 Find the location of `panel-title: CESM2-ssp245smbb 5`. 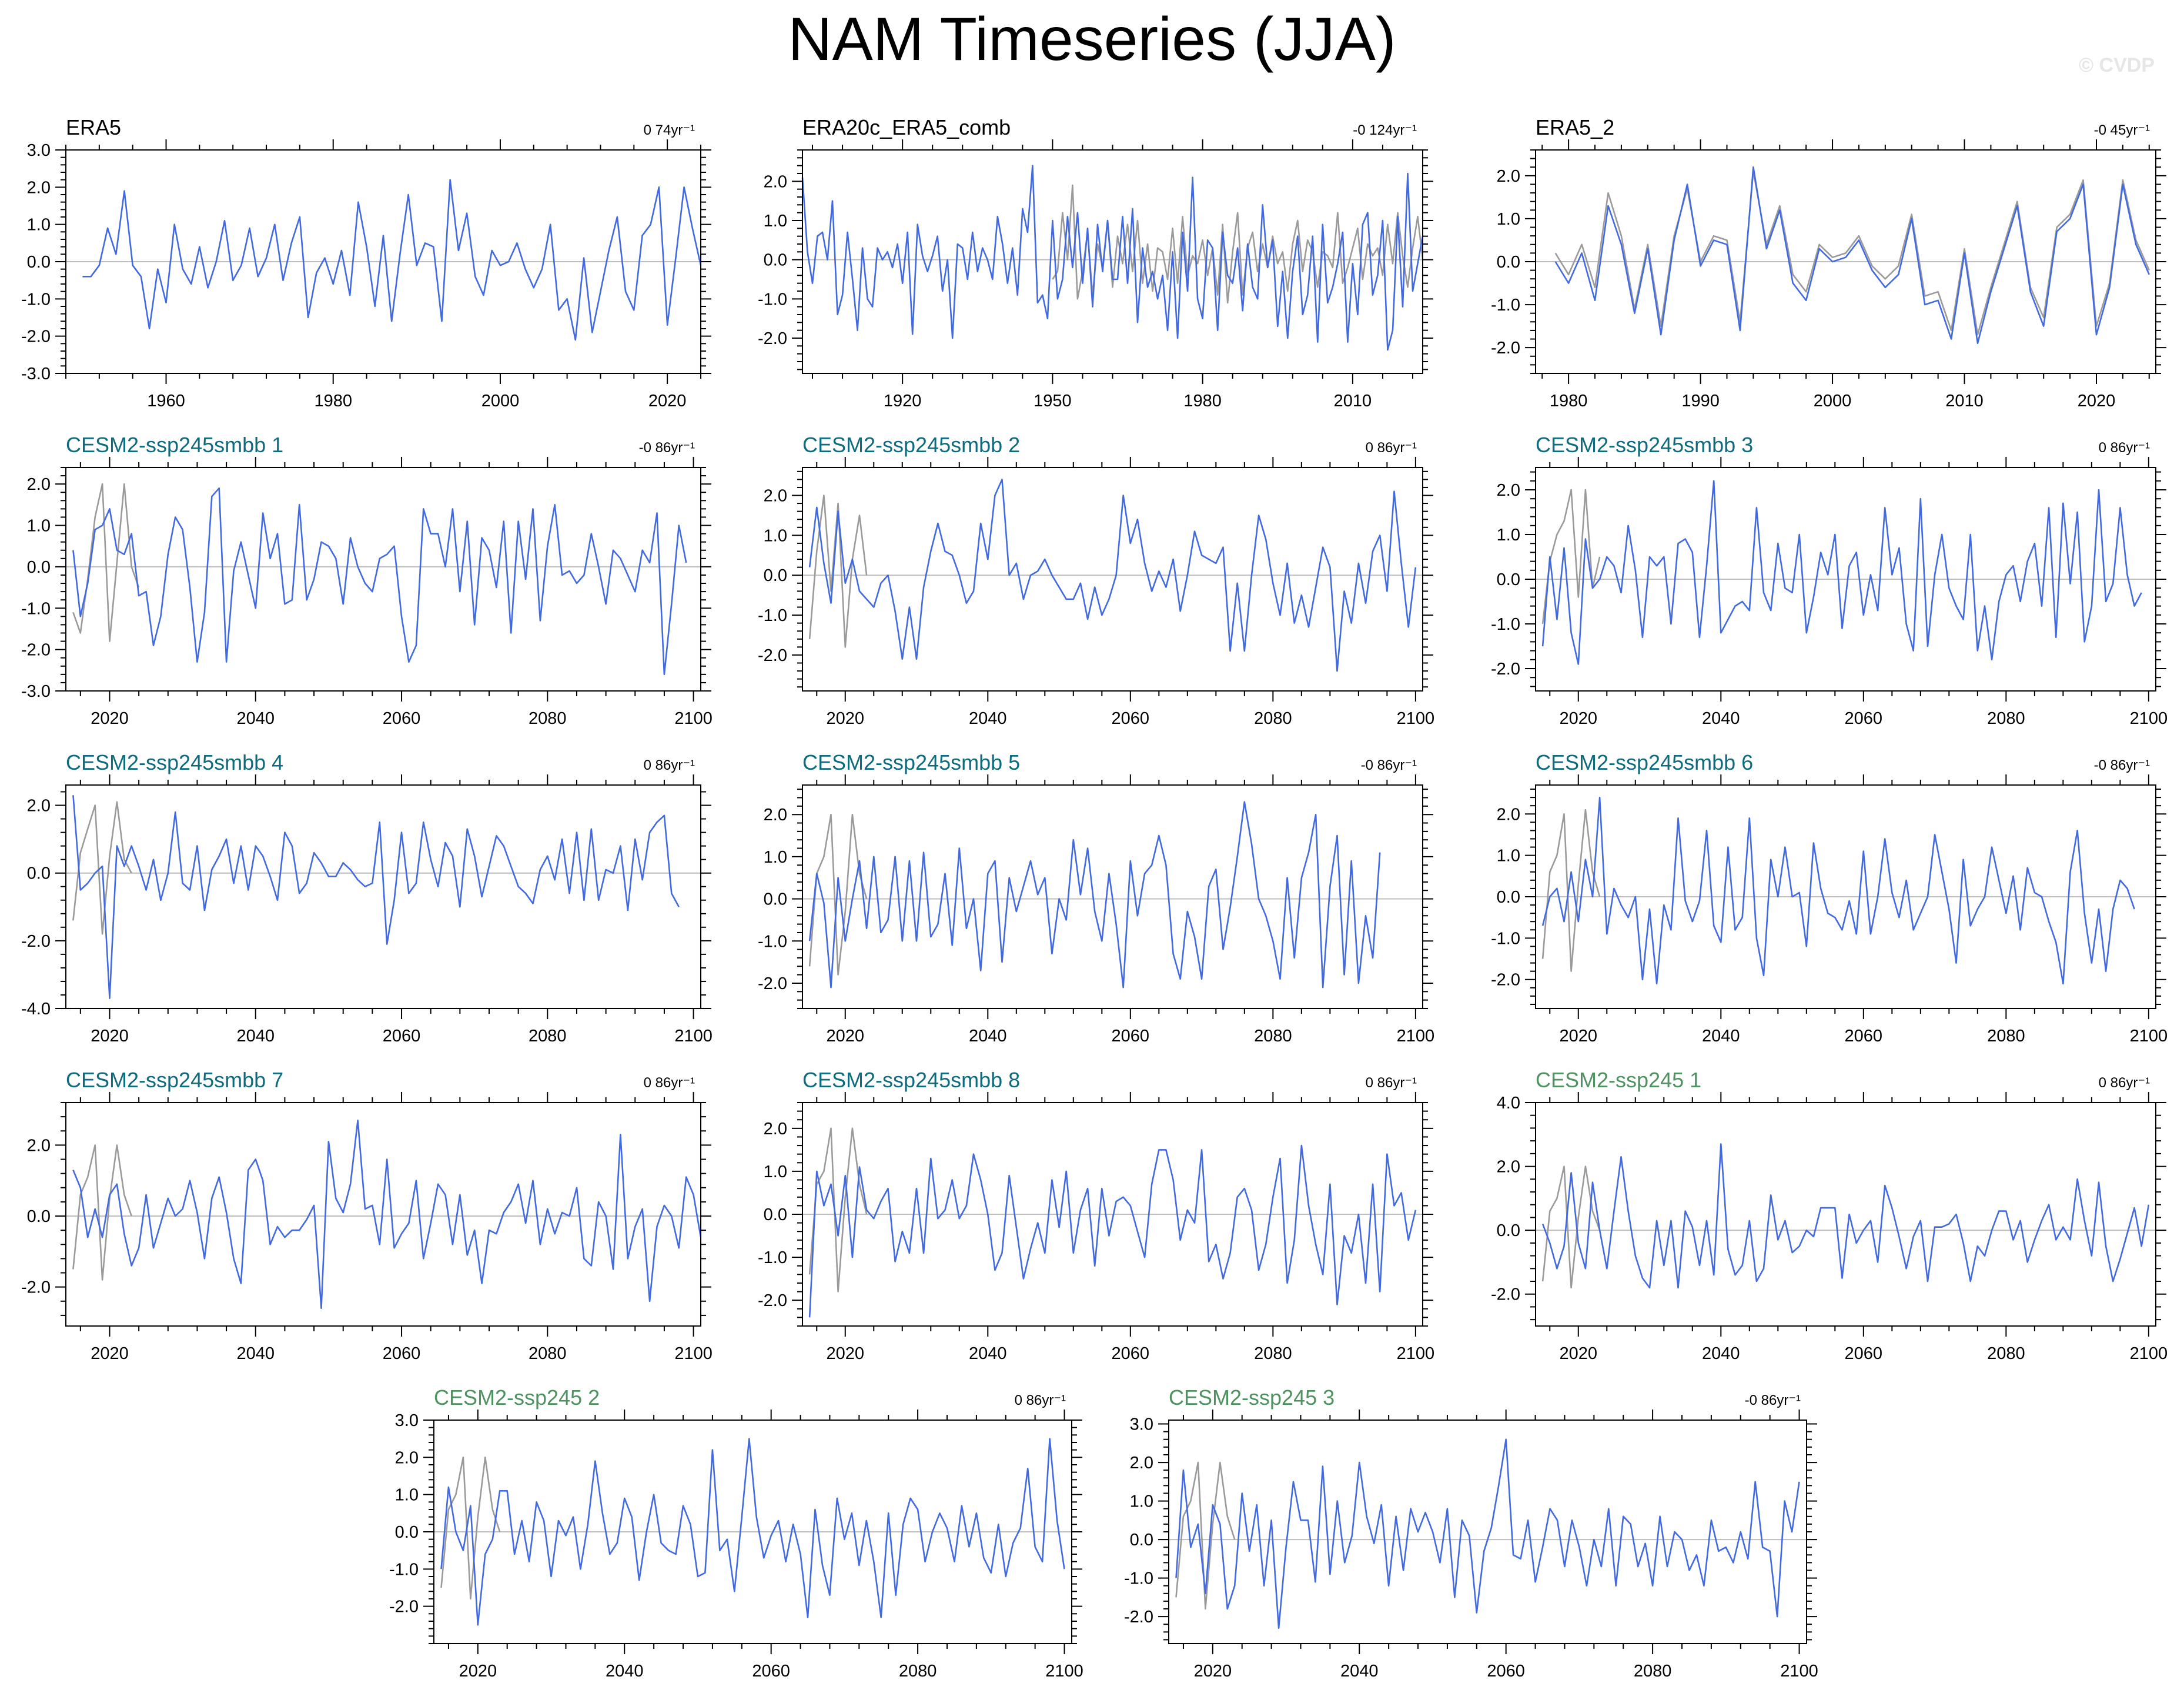

panel-title: CESM2-ssp245smbb 5 is located at coordinates (911, 762).